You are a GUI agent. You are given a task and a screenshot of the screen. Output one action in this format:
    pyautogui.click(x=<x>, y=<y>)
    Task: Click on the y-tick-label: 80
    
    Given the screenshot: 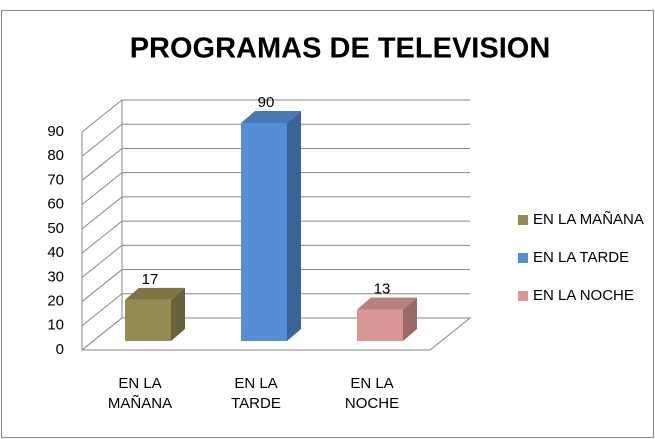 What is the action you would take?
    pyautogui.click(x=55, y=155)
    